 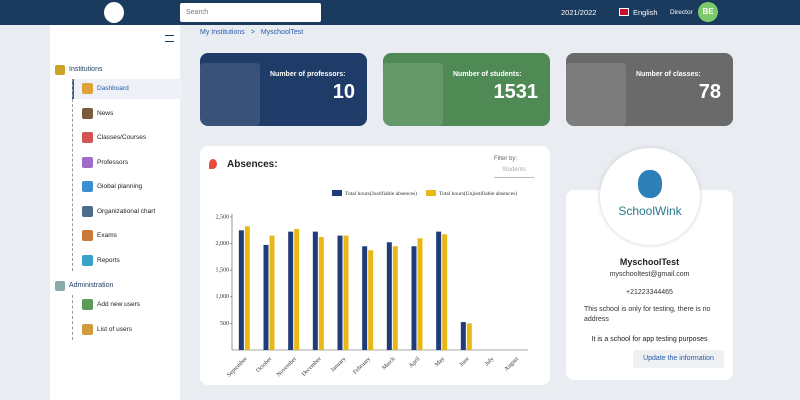 What do you see at coordinates (120, 186) in the screenshot?
I see `nav-item: Global planning` at bounding box center [120, 186].